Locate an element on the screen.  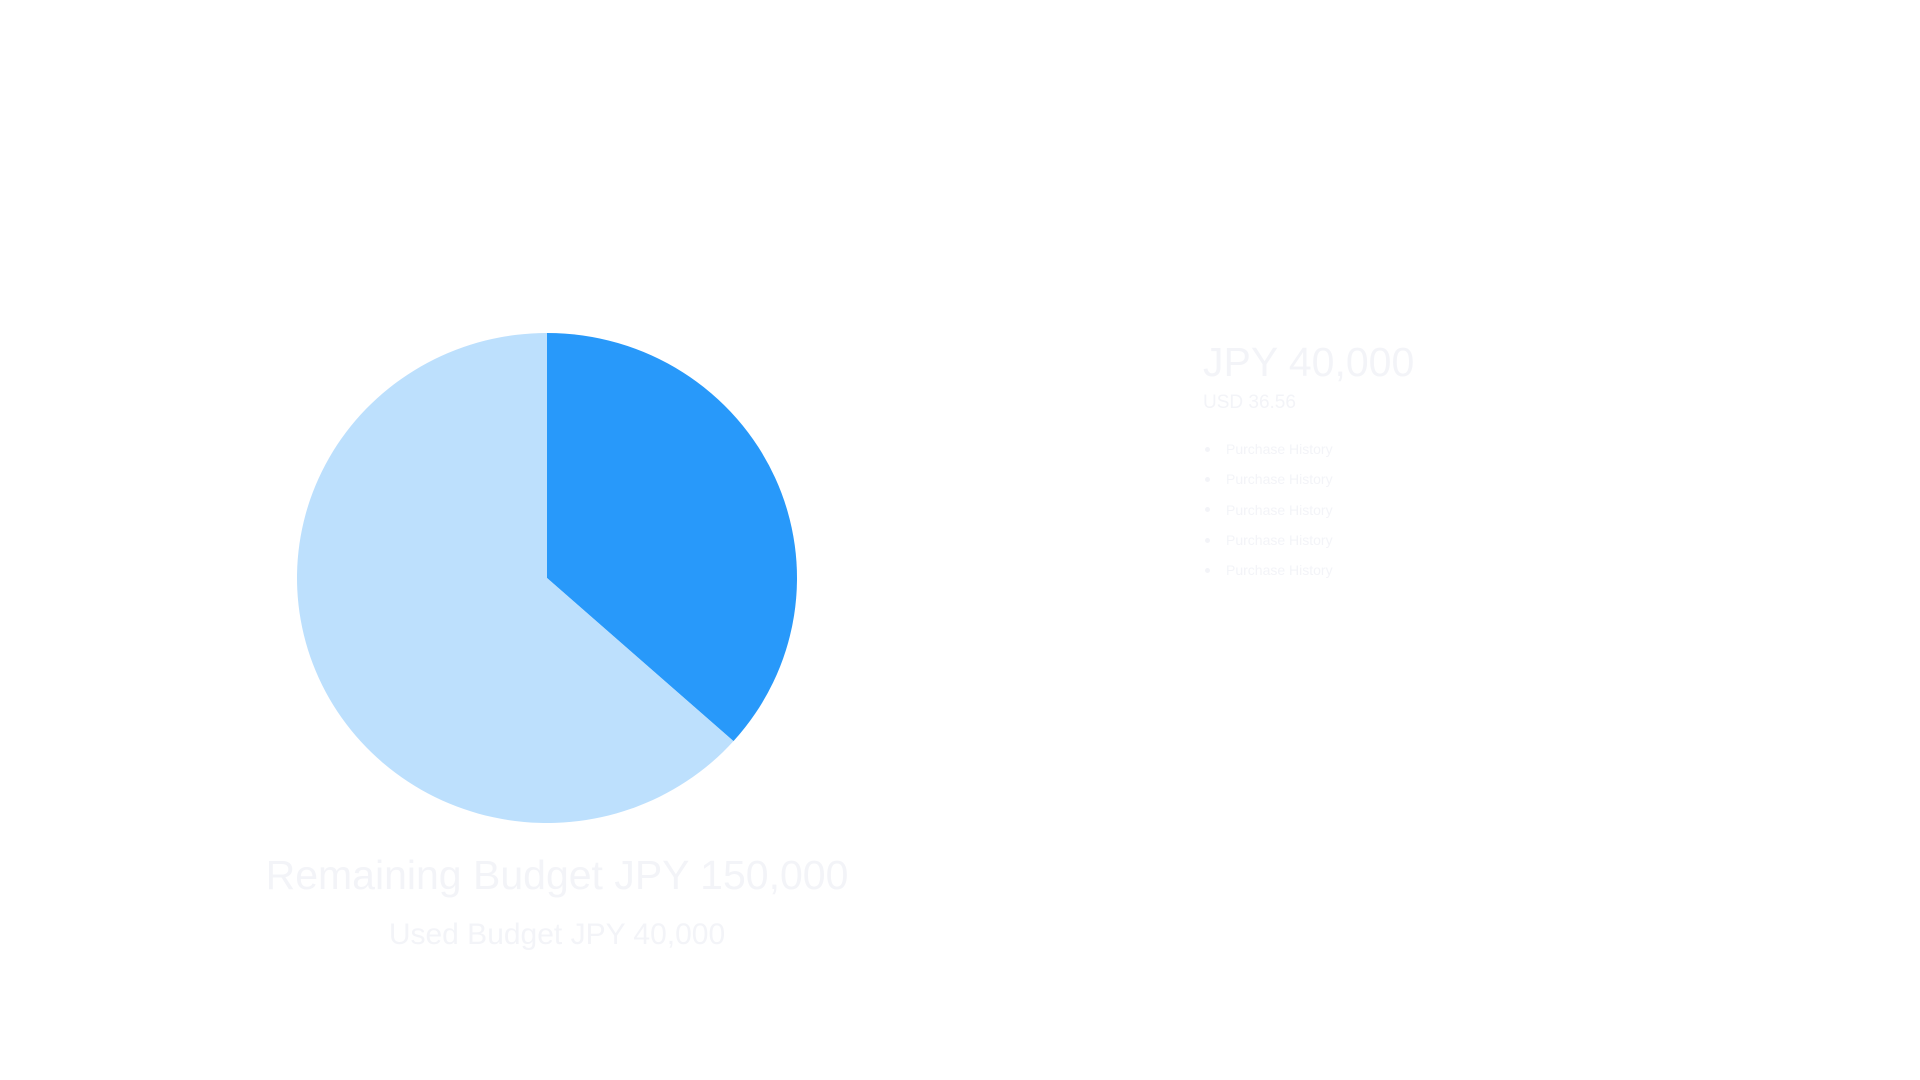
remaining-budget-label: Remaining Budget JPY 150,000 is located at coordinates (557, 875).